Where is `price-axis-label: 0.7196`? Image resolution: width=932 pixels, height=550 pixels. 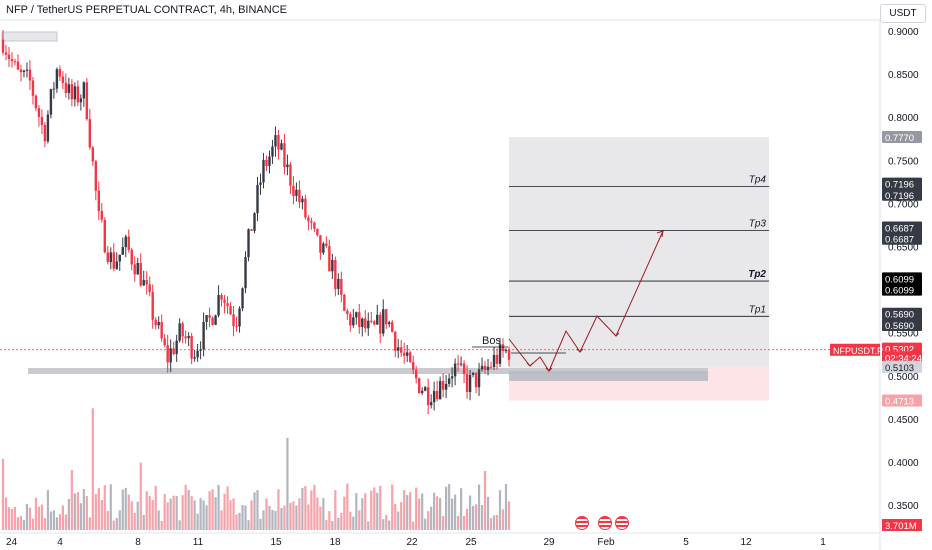 price-axis-label: 0.7196 is located at coordinates (899, 185).